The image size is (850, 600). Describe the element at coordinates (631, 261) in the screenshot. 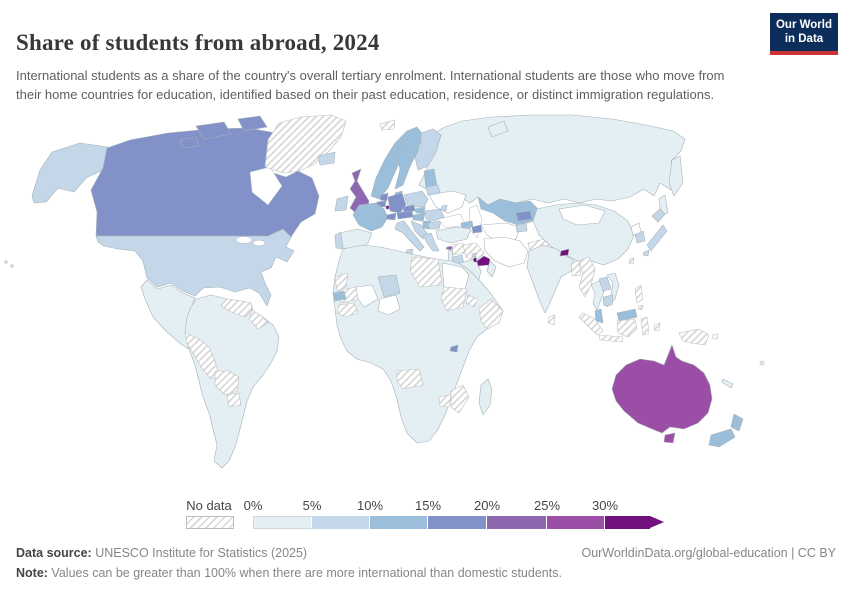

I see `taiwan-region` at that location.